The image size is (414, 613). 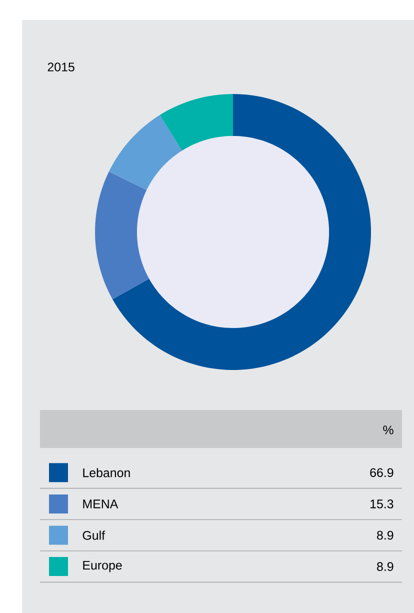 I want to click on legend-label: Lebanon, so click(x=106, y=473).